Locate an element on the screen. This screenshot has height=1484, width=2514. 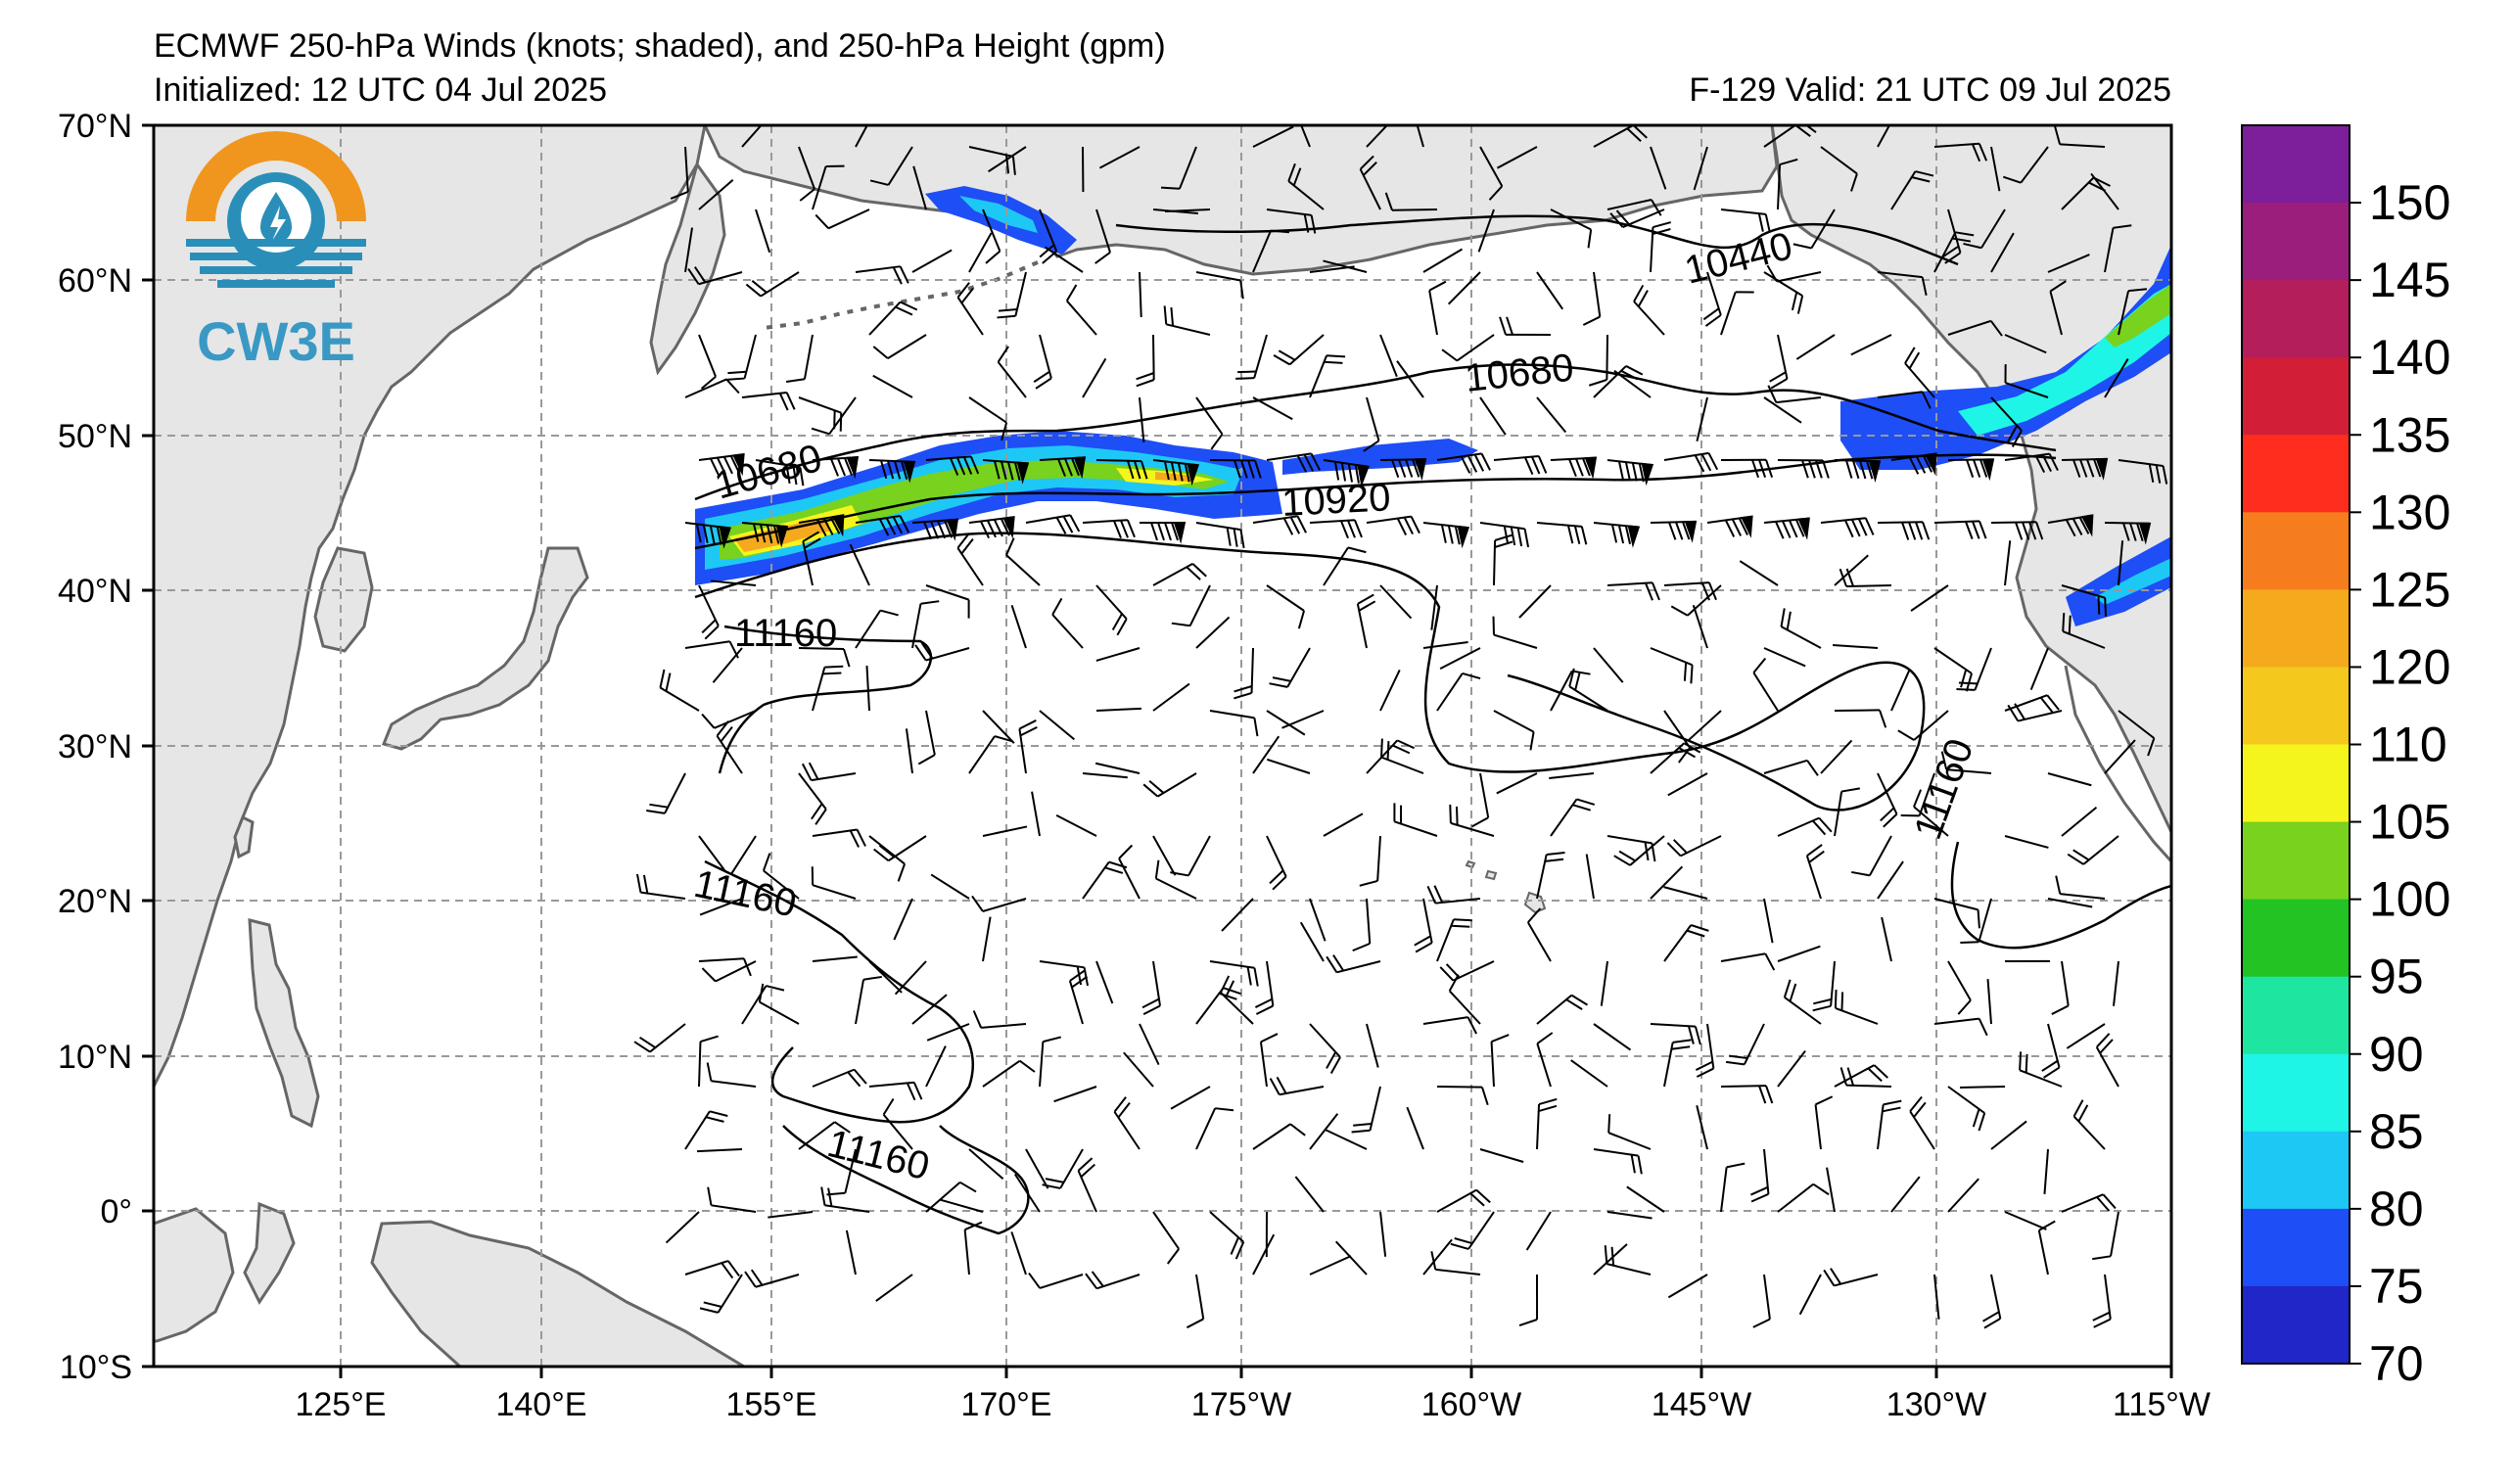
init-time: Initialized: 12 UTC 04 Jul 2025 is located at coordinates (380, 90).